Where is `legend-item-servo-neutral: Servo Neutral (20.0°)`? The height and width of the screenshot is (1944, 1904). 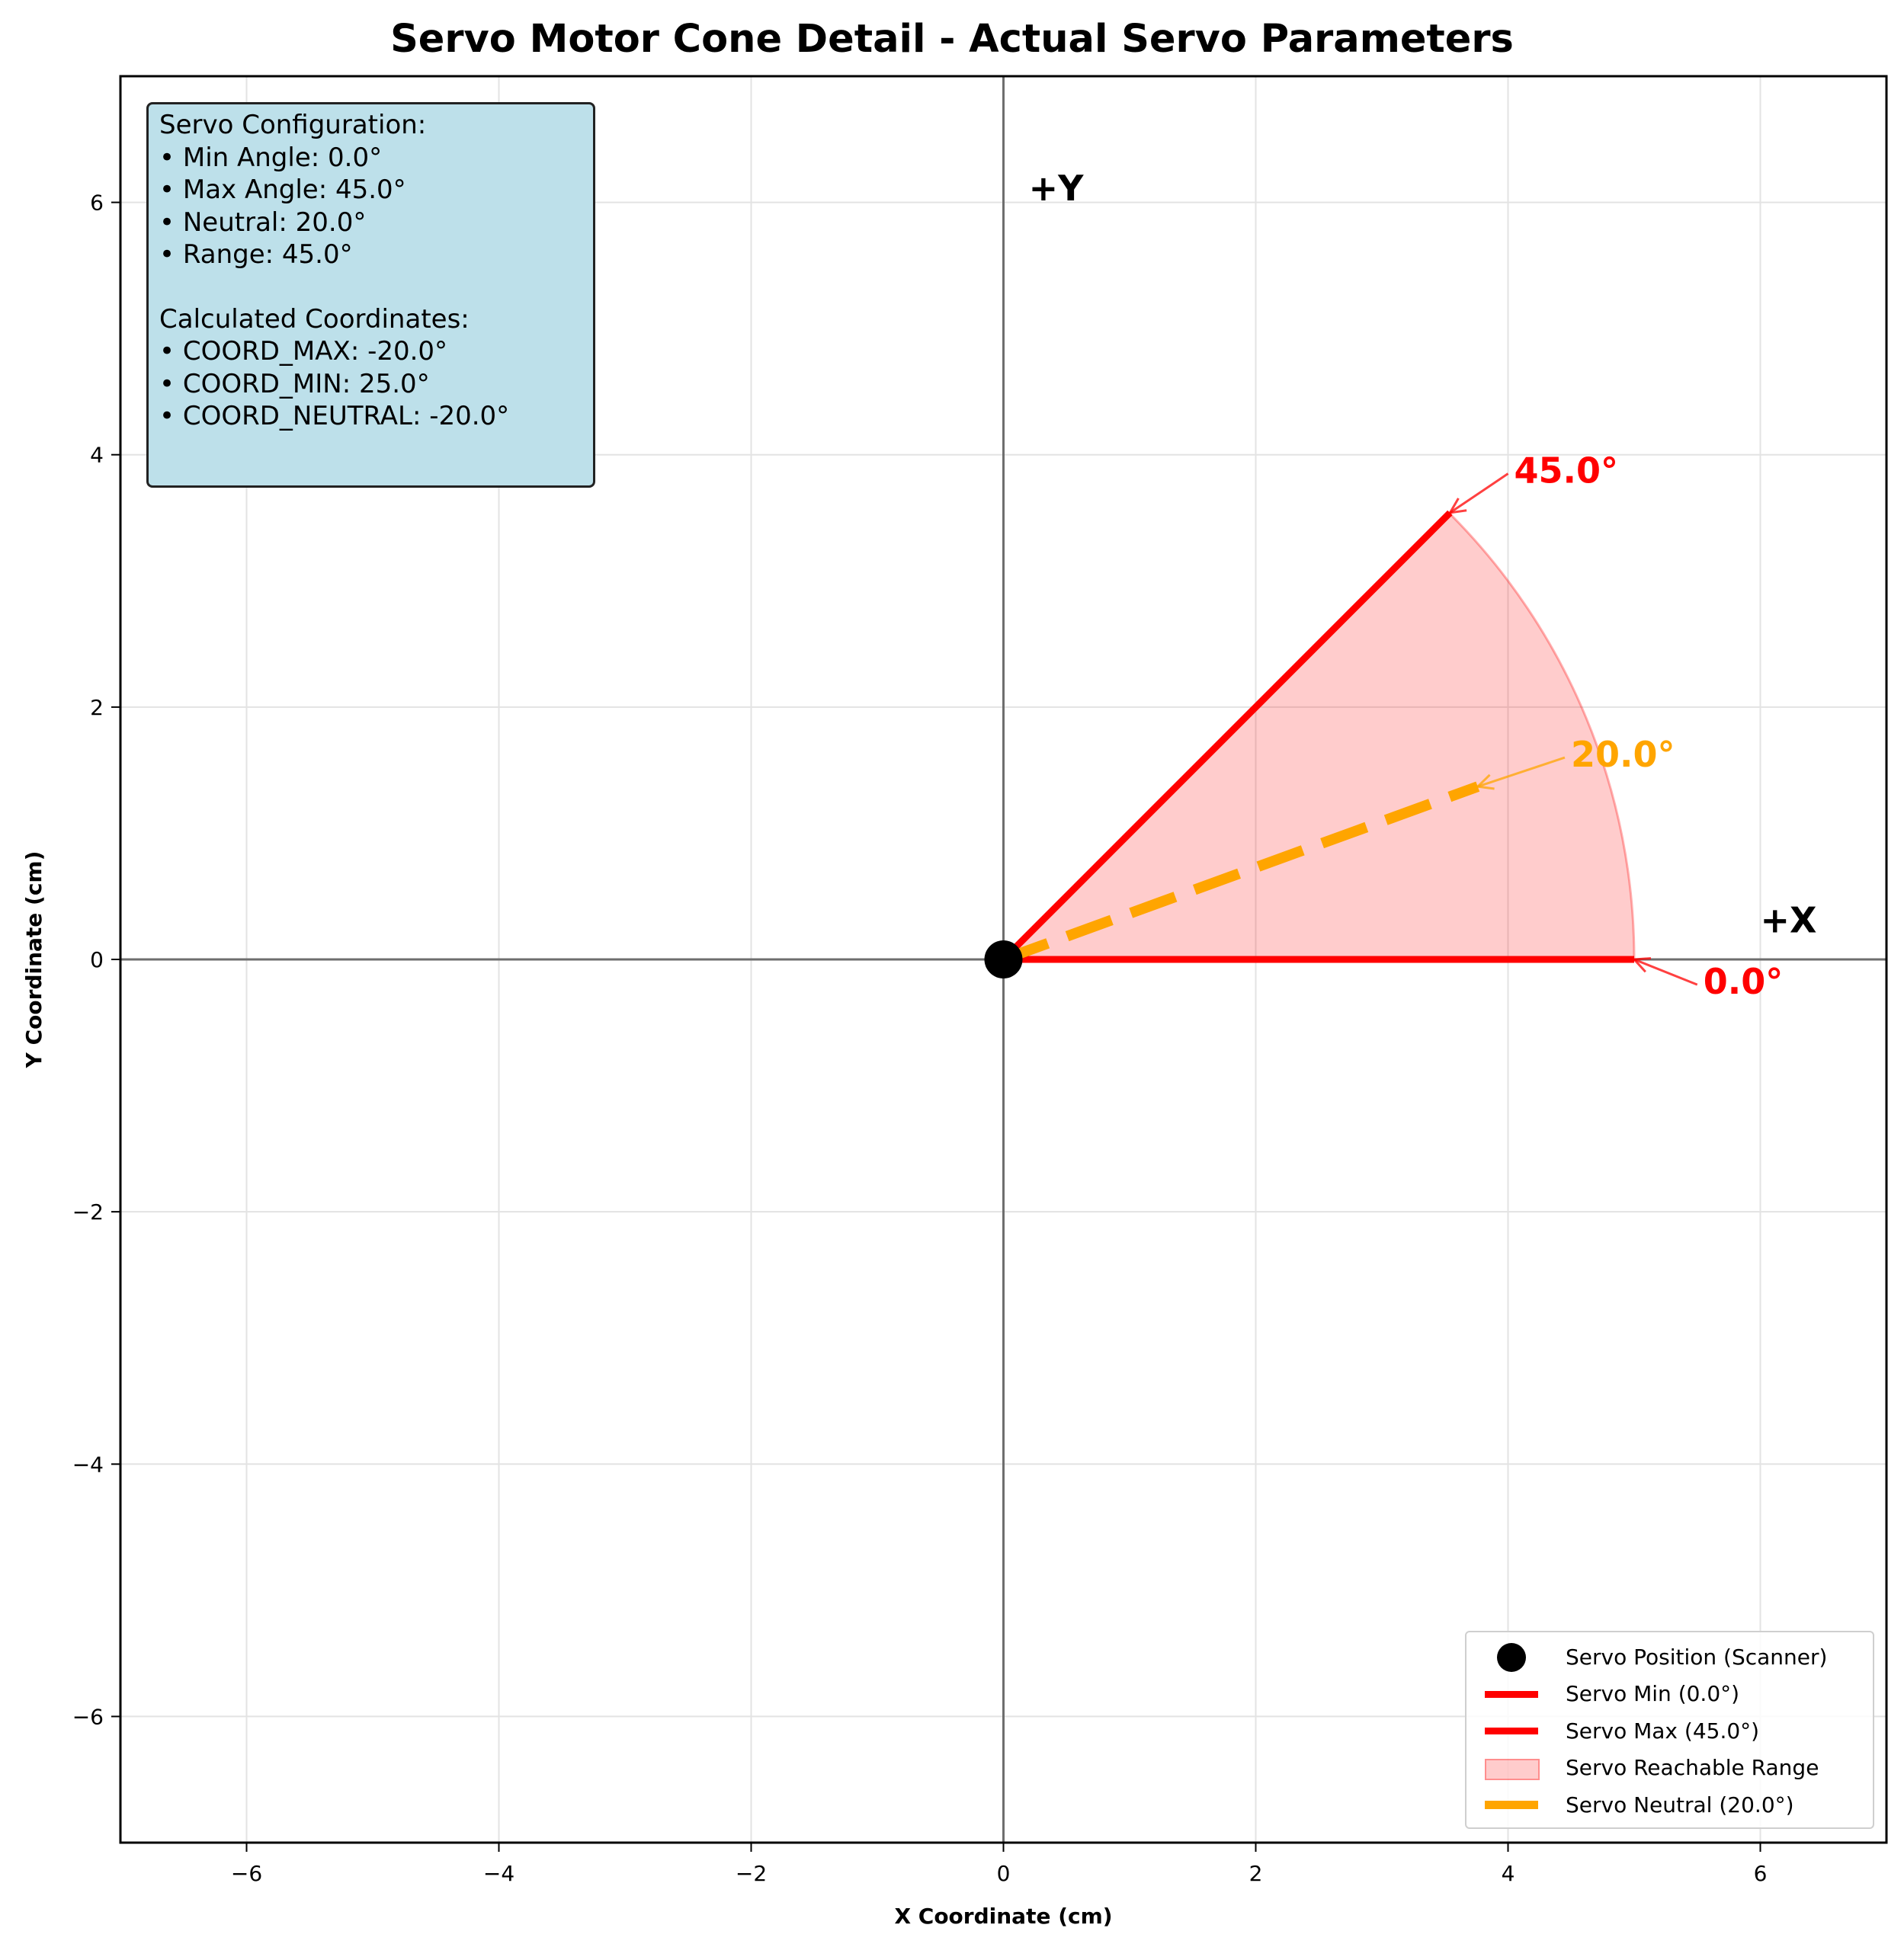 legend-item-servo-neutral: Servo Neutral (20.0°) is located at coordinates (1669, 1805).